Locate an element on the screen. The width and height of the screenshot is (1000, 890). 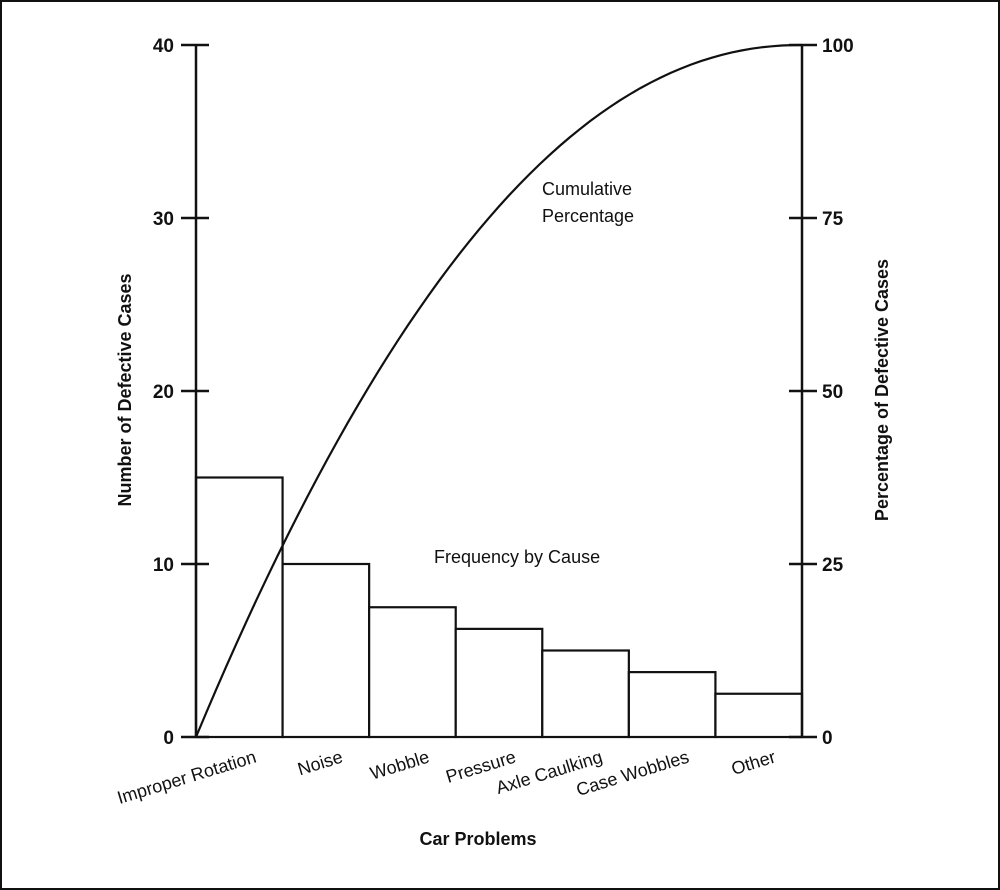
cumulative-label-line1: Cumulative is located at coordinates (587, 189).